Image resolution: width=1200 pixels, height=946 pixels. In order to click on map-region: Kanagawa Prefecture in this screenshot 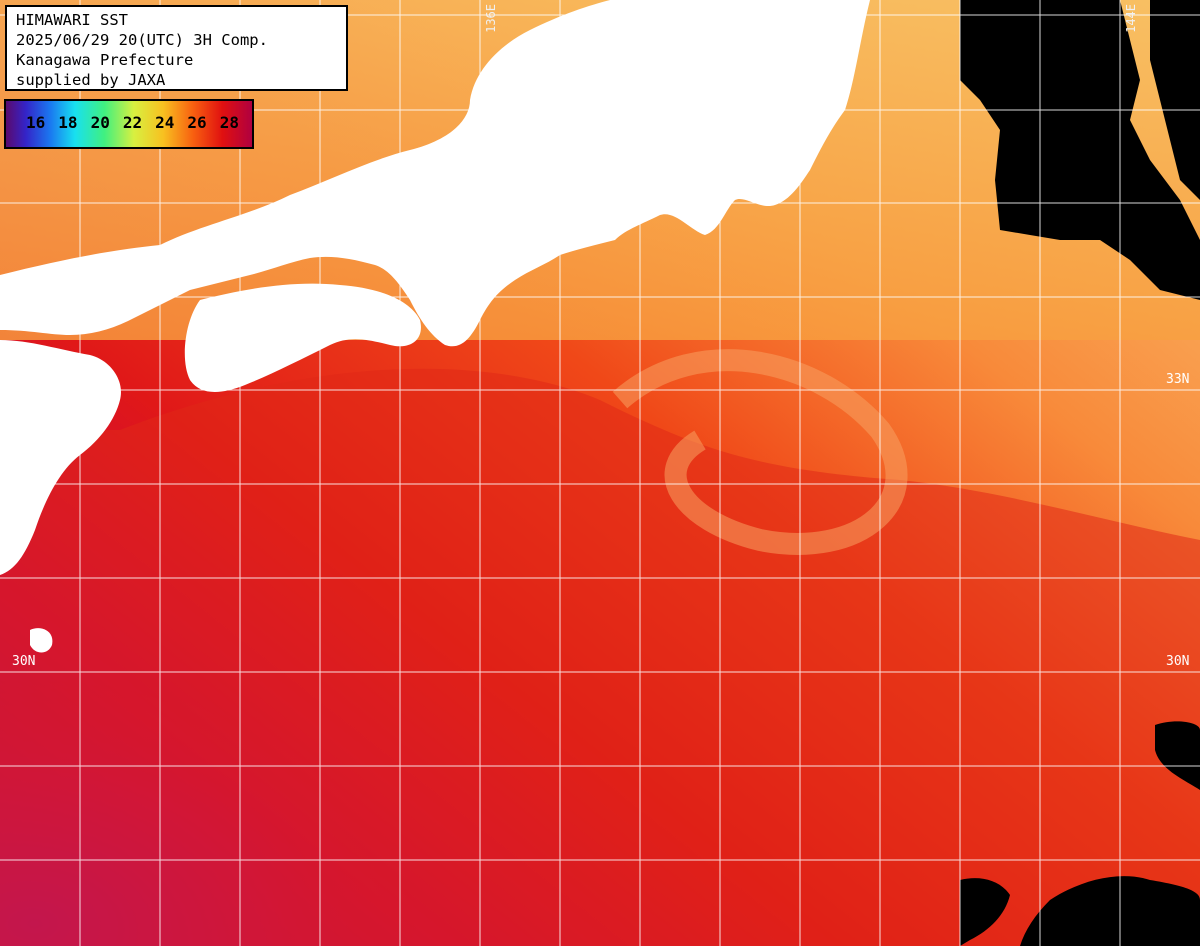, I will do `click(105, 60)`.